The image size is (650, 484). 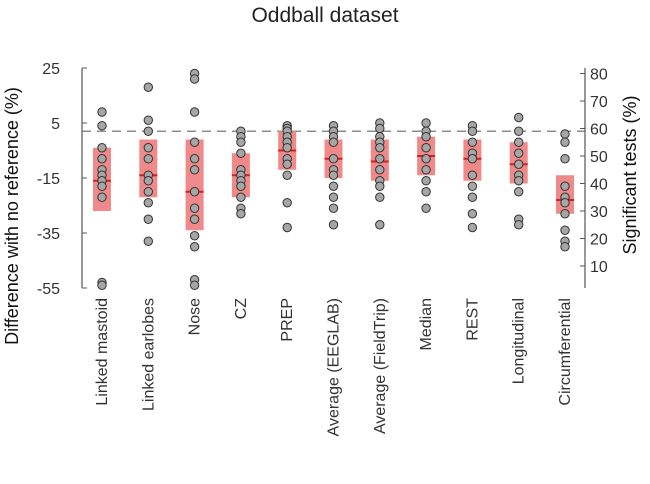 What do you see at coordinates (599, 267) in the screenshot?
I see `y2-tick-label: 10` at bounding box center [599, 267].